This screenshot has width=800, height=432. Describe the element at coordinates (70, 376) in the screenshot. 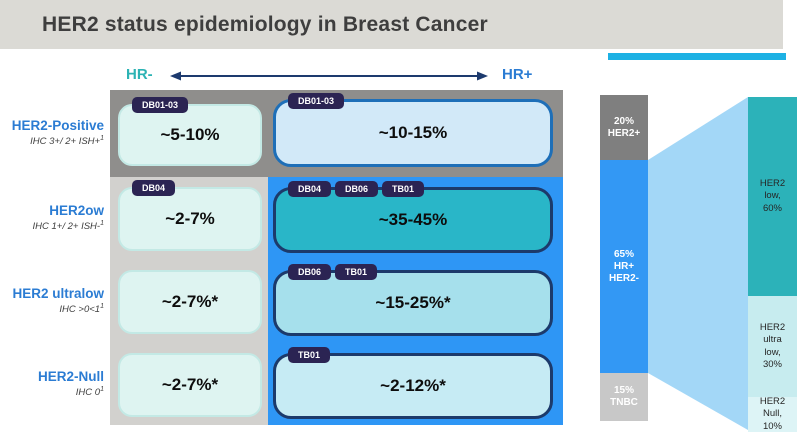

I see `row-title: HER2-Null` at that location.